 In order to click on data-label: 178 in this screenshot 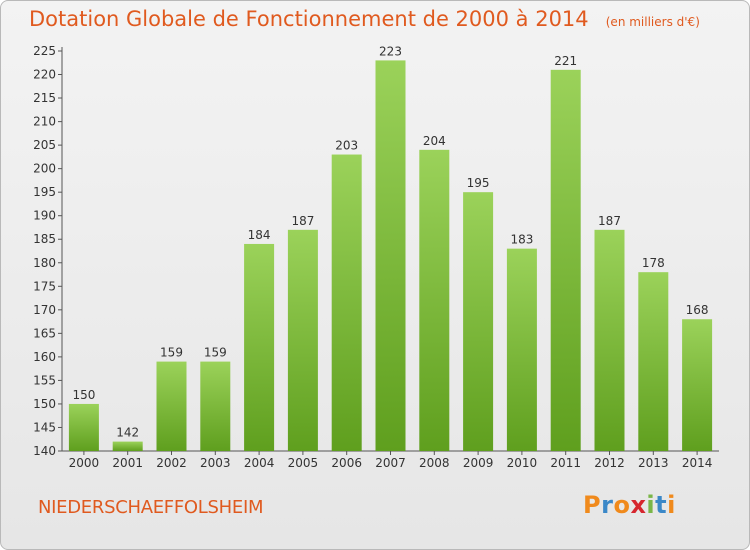, I will do `click(653, 263)`.